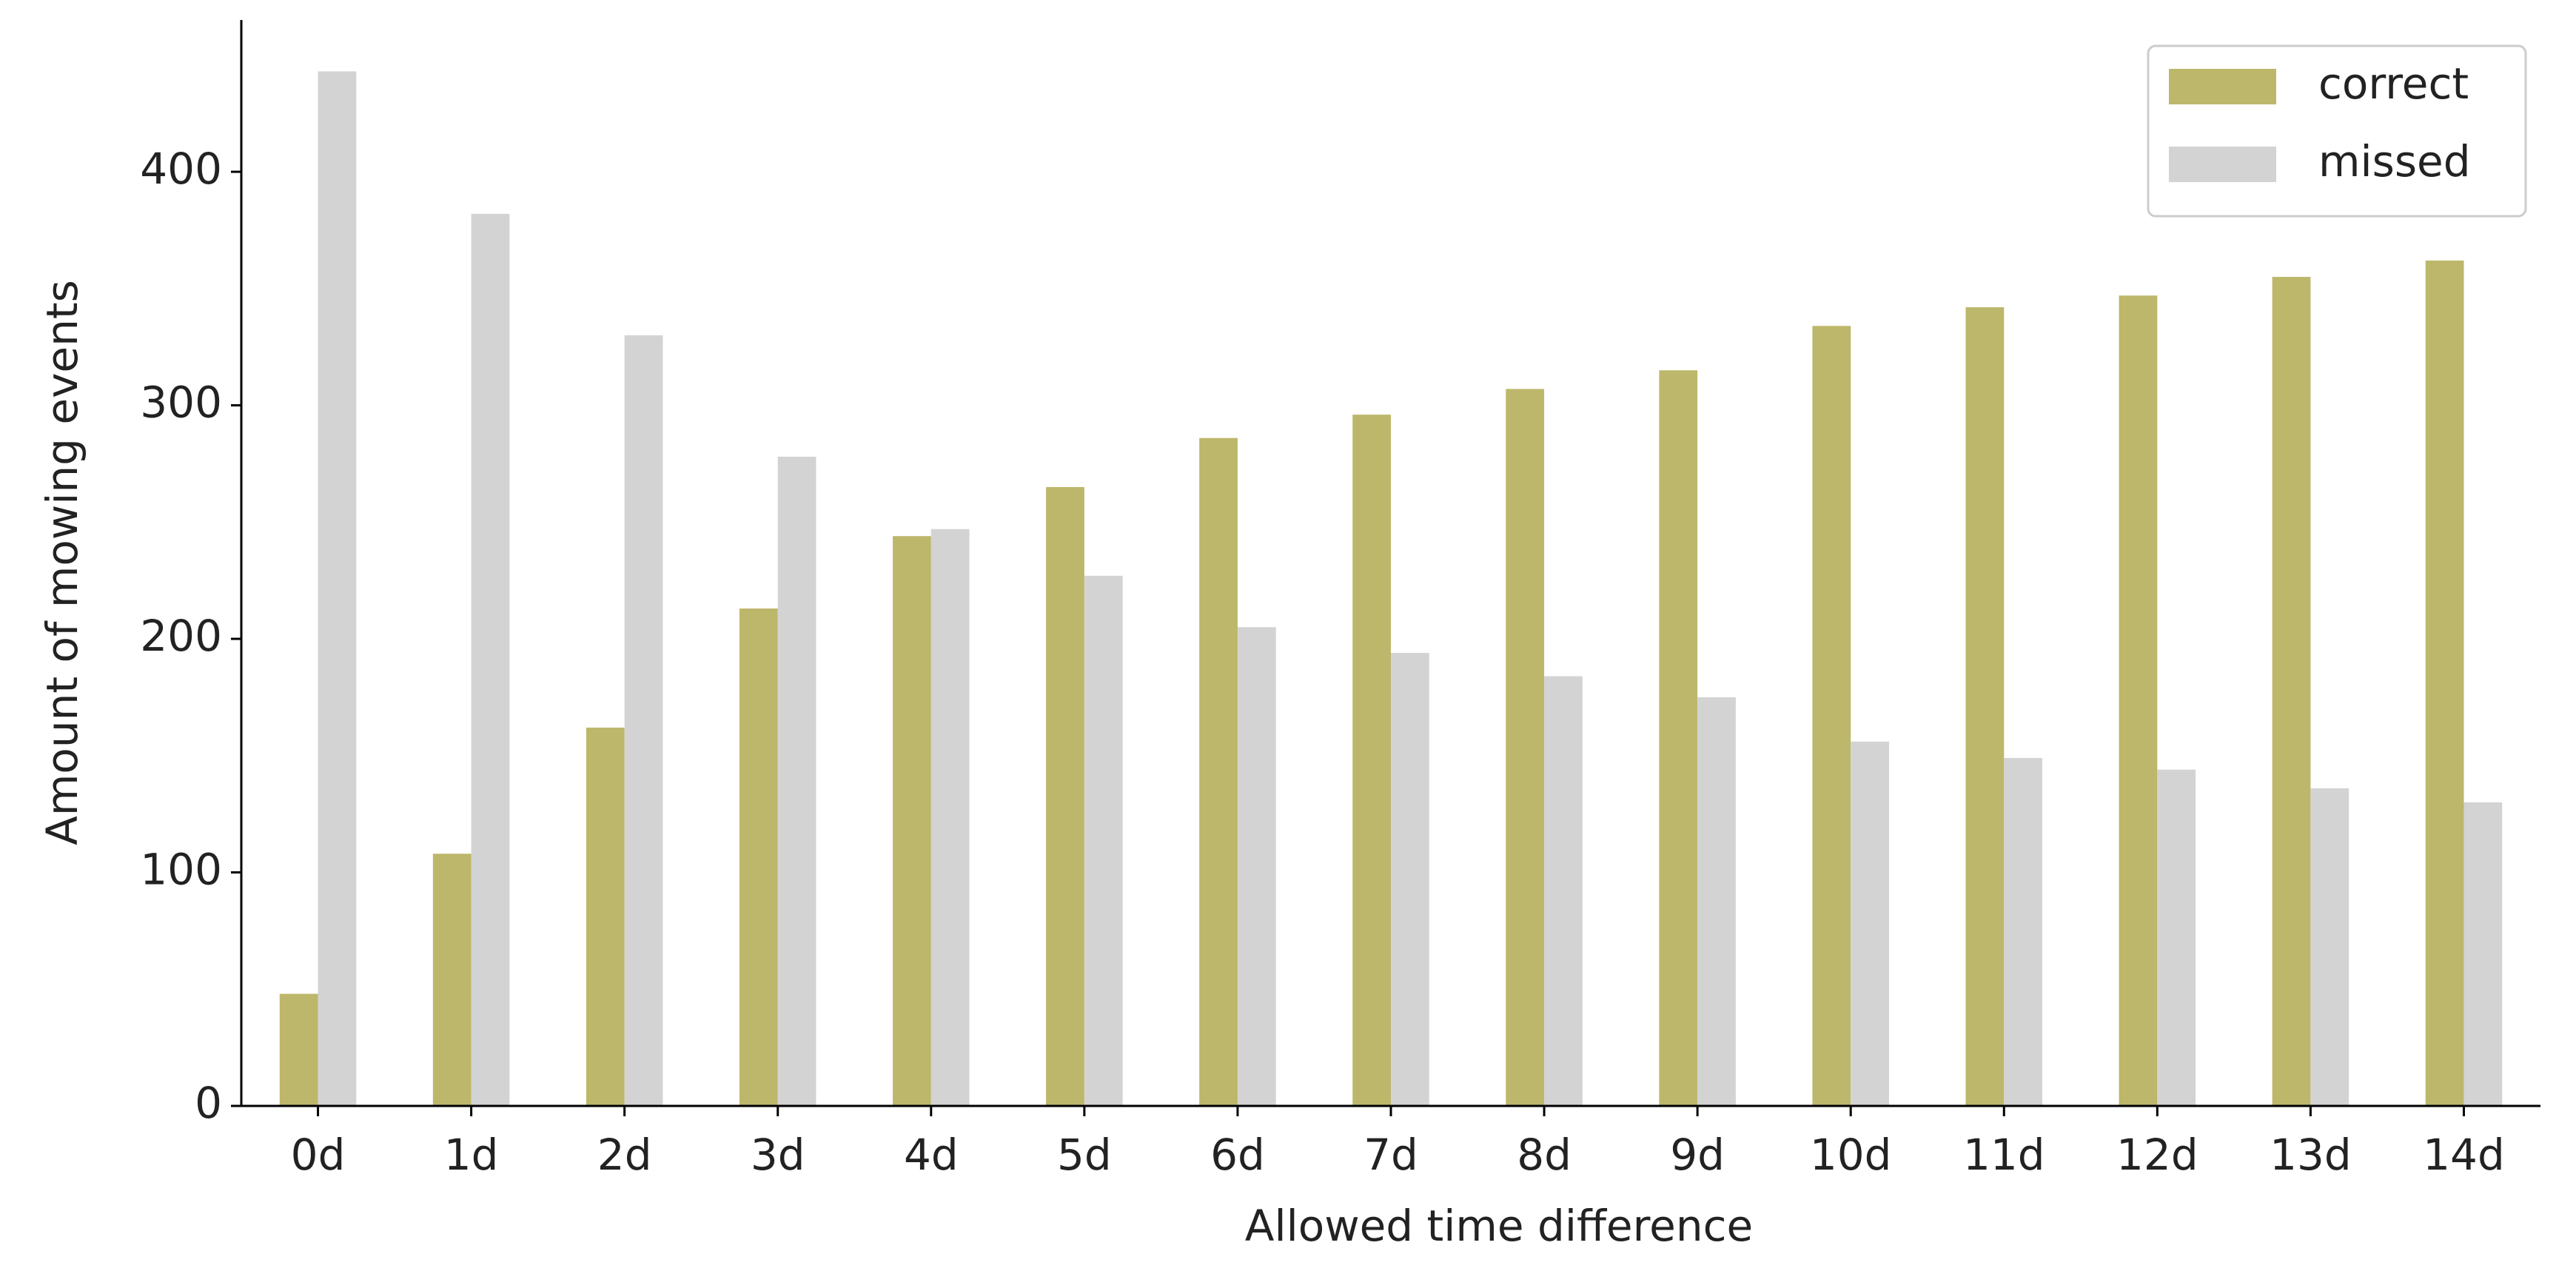 The height and width of the screenshot is (1271, 2576). What do you see at coordinates (1499, 1226) in the screenshot?
I see `x-axis-label: Allowed time difference` at bounding box center [1499, 1226].